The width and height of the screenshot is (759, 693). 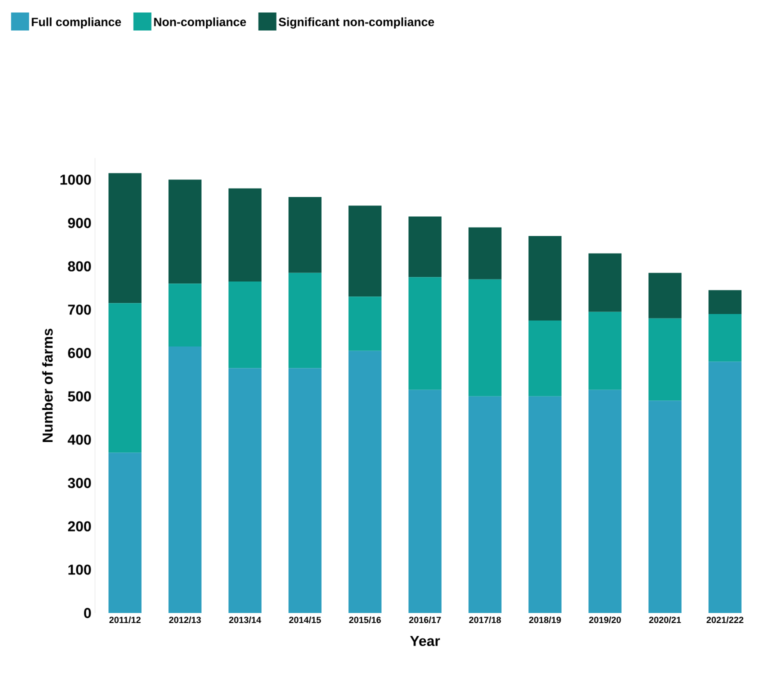 What do you see at coordinates (79, 526) in the screenshot?
I see `y-tick-label: 200` at bounding box center [79, 526].